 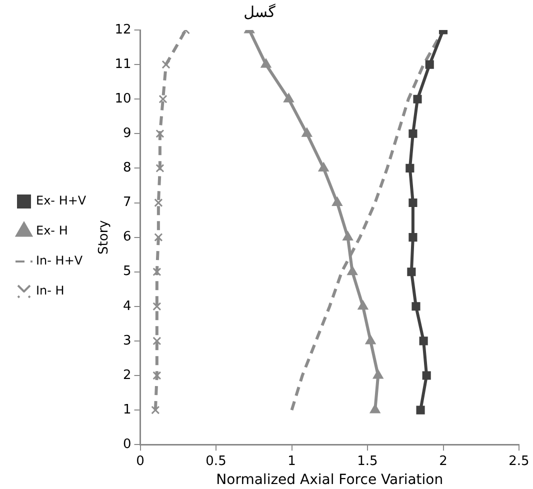 What do you see at coordinates (61, 201) in the screenshot?
I see `legend-label: Ex- H+V` at bounding box center [61, 201].